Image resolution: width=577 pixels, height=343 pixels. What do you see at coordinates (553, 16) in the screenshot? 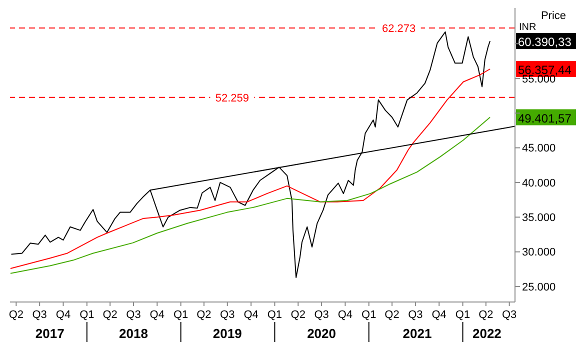
I see `y-axis-title: Price` at bounding box center [553, 16].